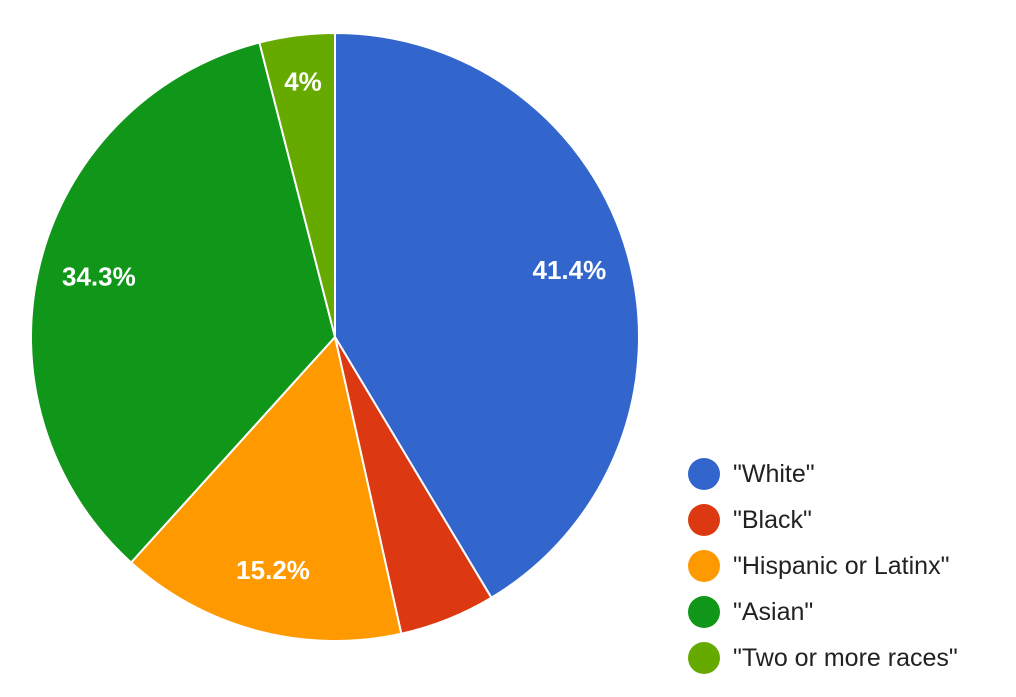  What do you see at coordinates (570, 270) in the screenshot?
I see `slice-label-white: 41.4%` at bounding box center [570, 270].